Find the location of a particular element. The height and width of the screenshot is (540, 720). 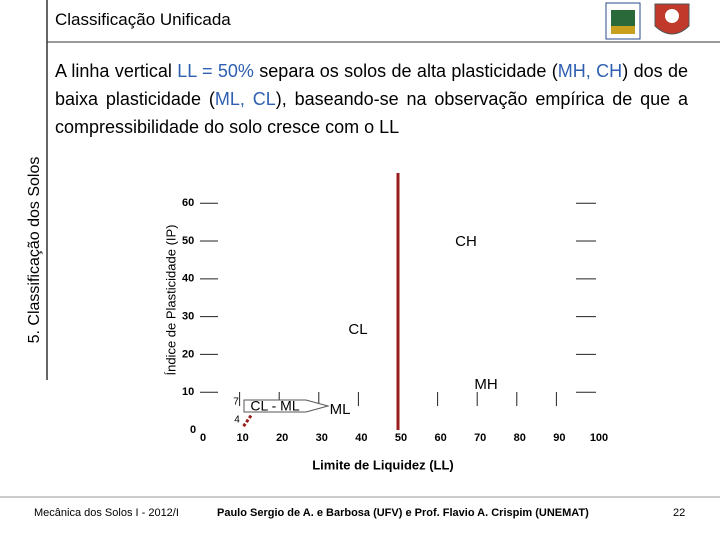

x-axis-label: Limite de Liquidez (LL) is located at coordinates (383, 464).